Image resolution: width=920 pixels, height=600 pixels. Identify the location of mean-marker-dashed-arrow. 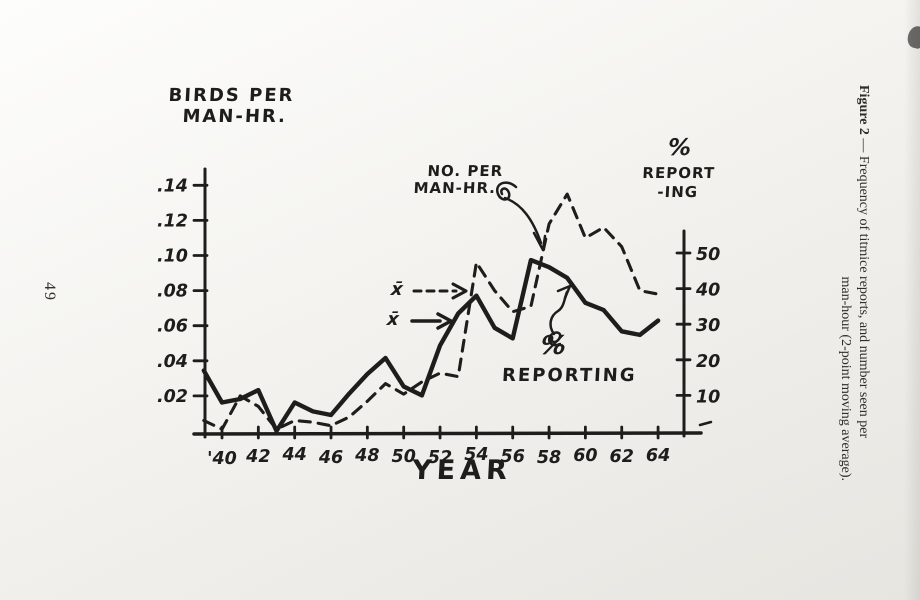
(440, 291).